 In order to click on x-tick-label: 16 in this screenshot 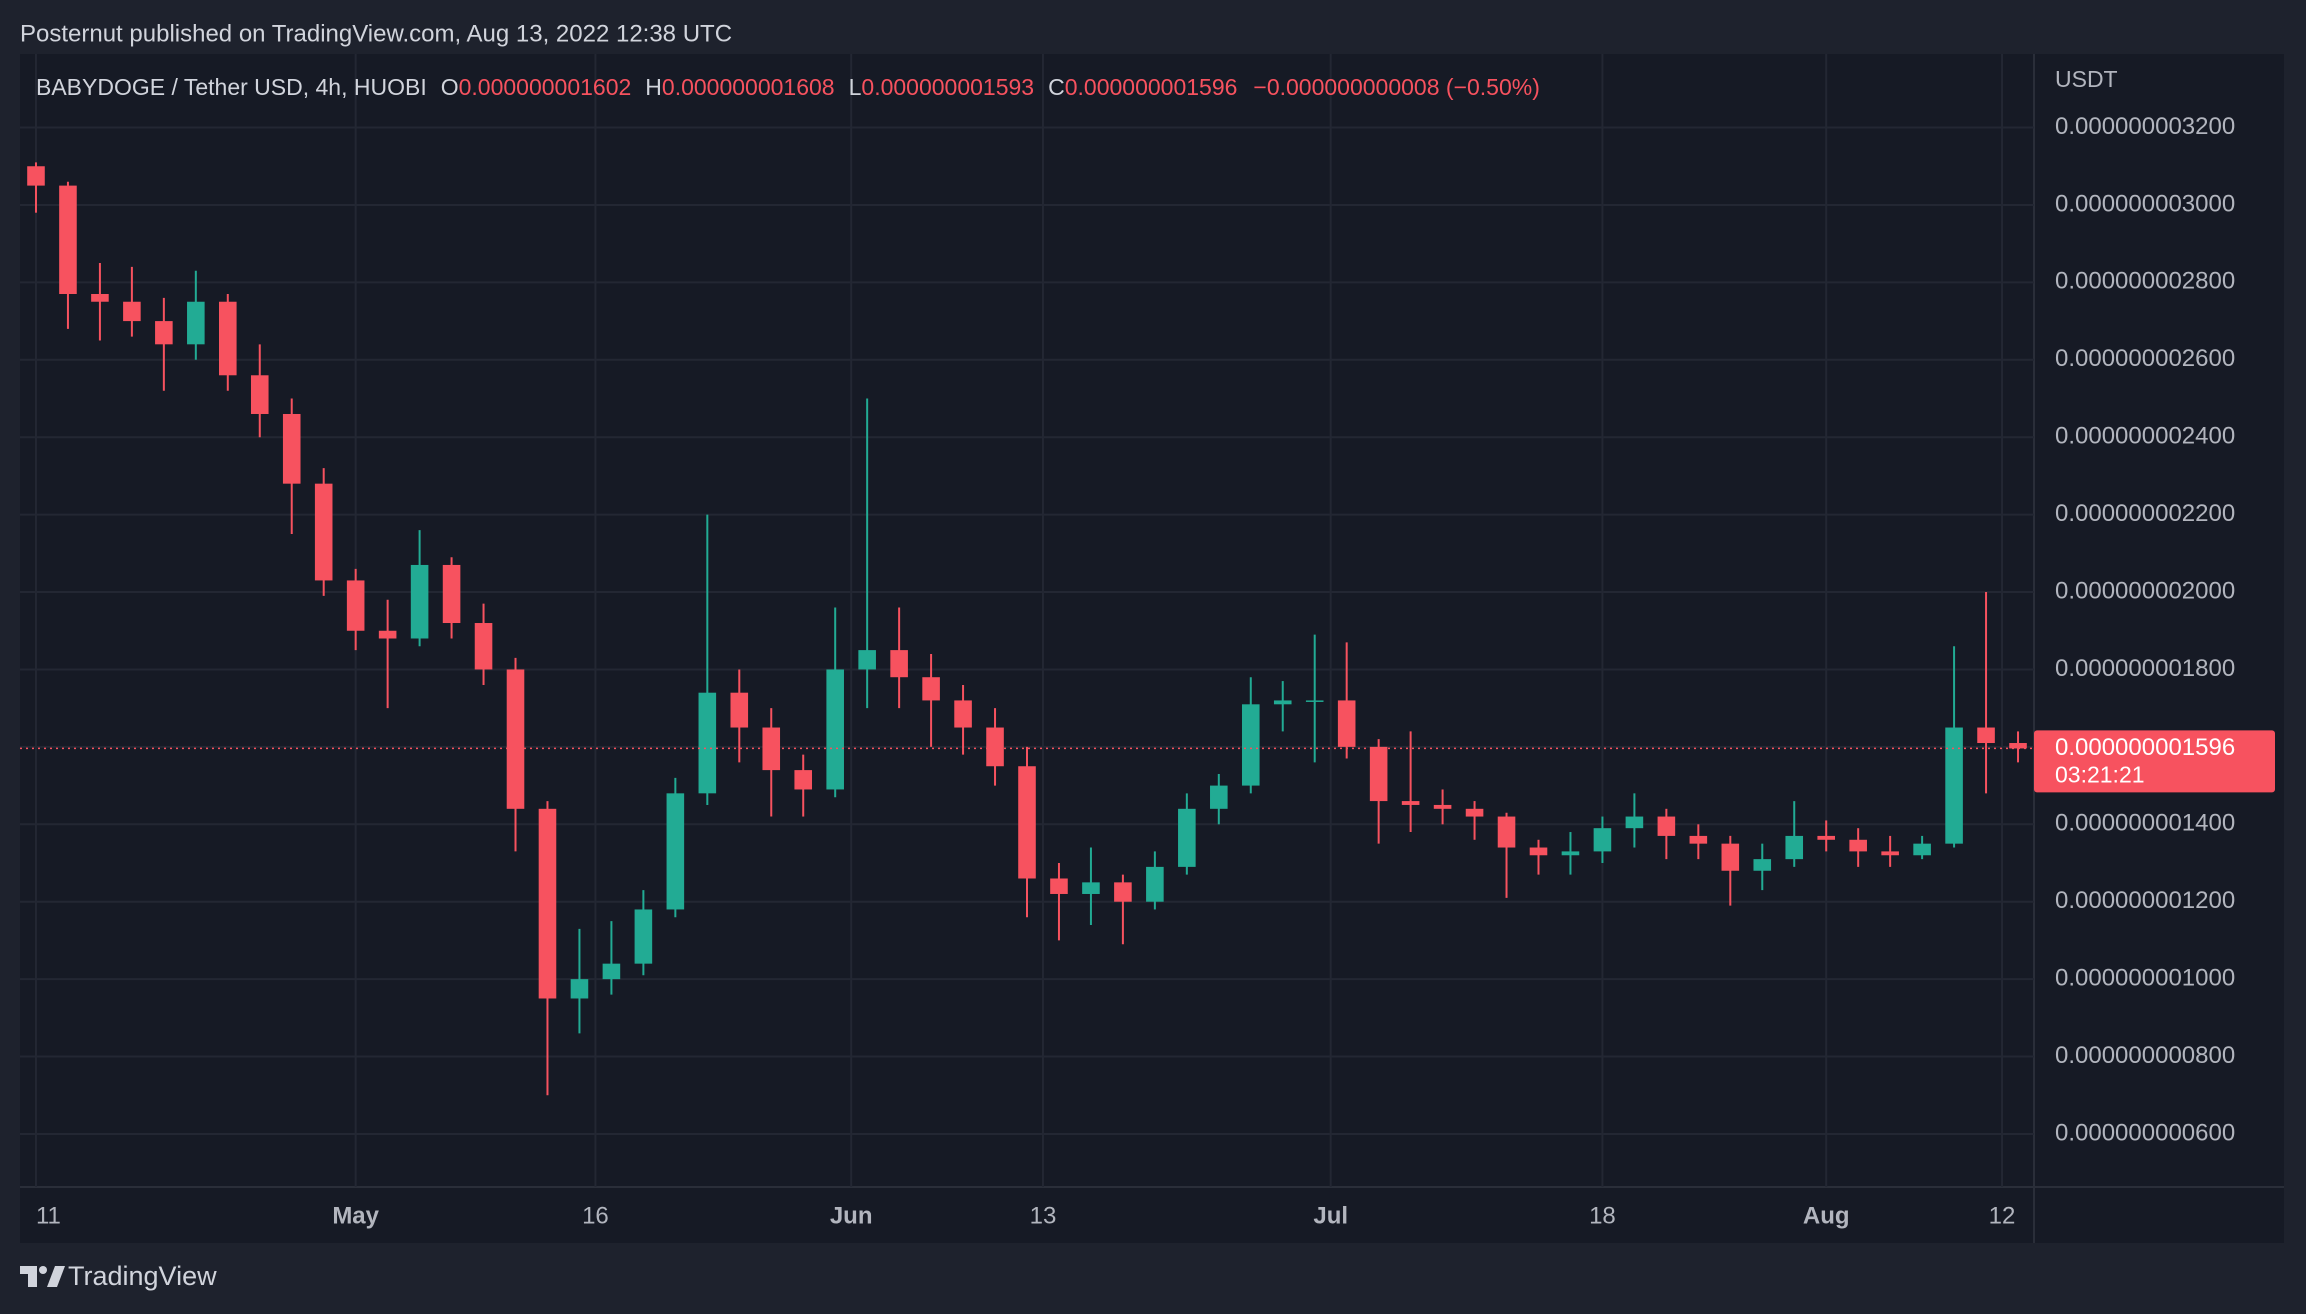, I will do `click(595, 1215)`.